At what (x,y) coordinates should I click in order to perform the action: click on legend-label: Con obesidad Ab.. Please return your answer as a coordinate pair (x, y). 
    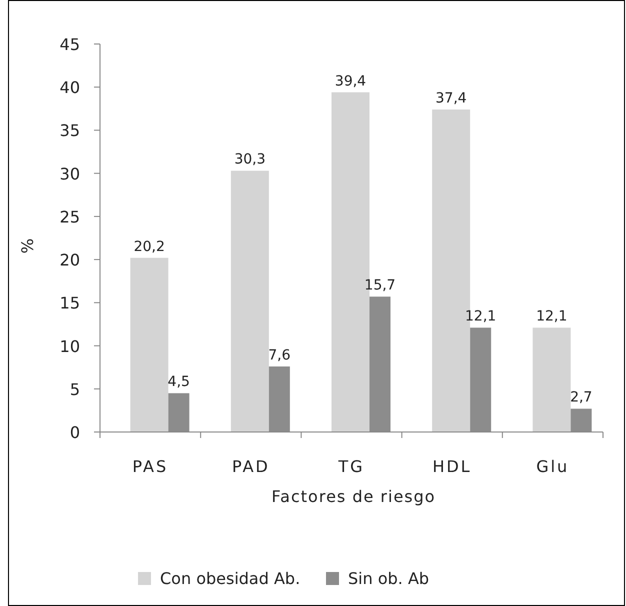
    Looking at the image, I should click on (230, 578).